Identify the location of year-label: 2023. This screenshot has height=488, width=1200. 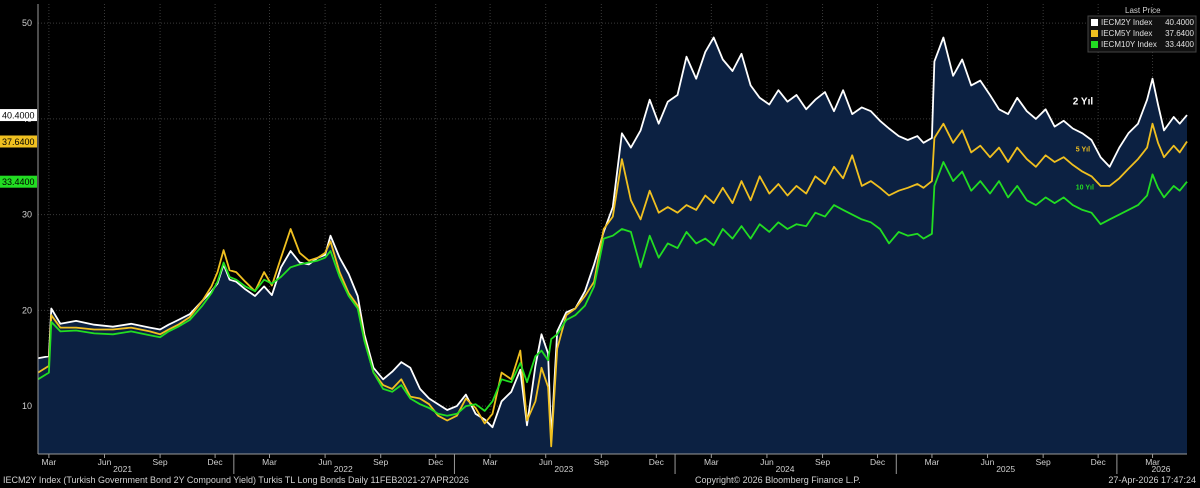
(563, 469).